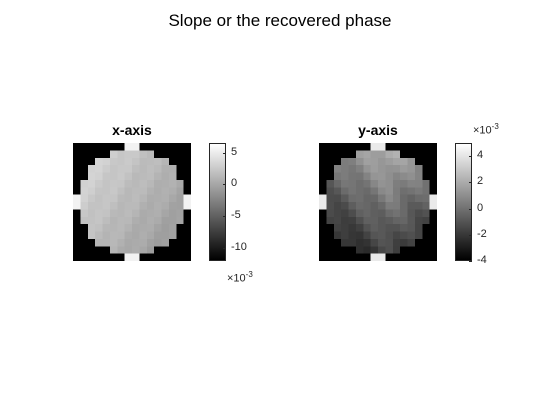 The image size is (560, 420). Describe the element at coordinates (132, 202) in the screenshot. I see `x-axis-slope-heatmap` at that location.